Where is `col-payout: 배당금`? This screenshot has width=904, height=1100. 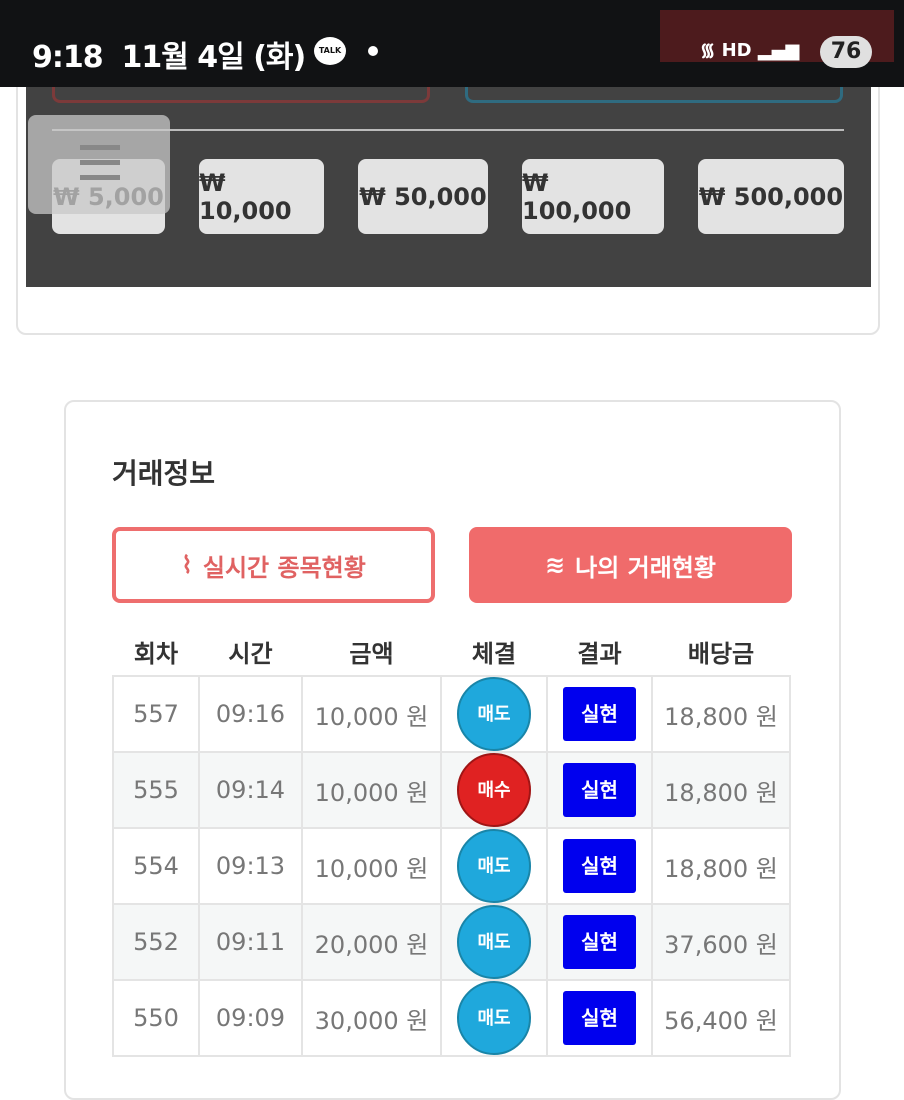
col-payout: 배당금 is located at coordinates (721, 654).